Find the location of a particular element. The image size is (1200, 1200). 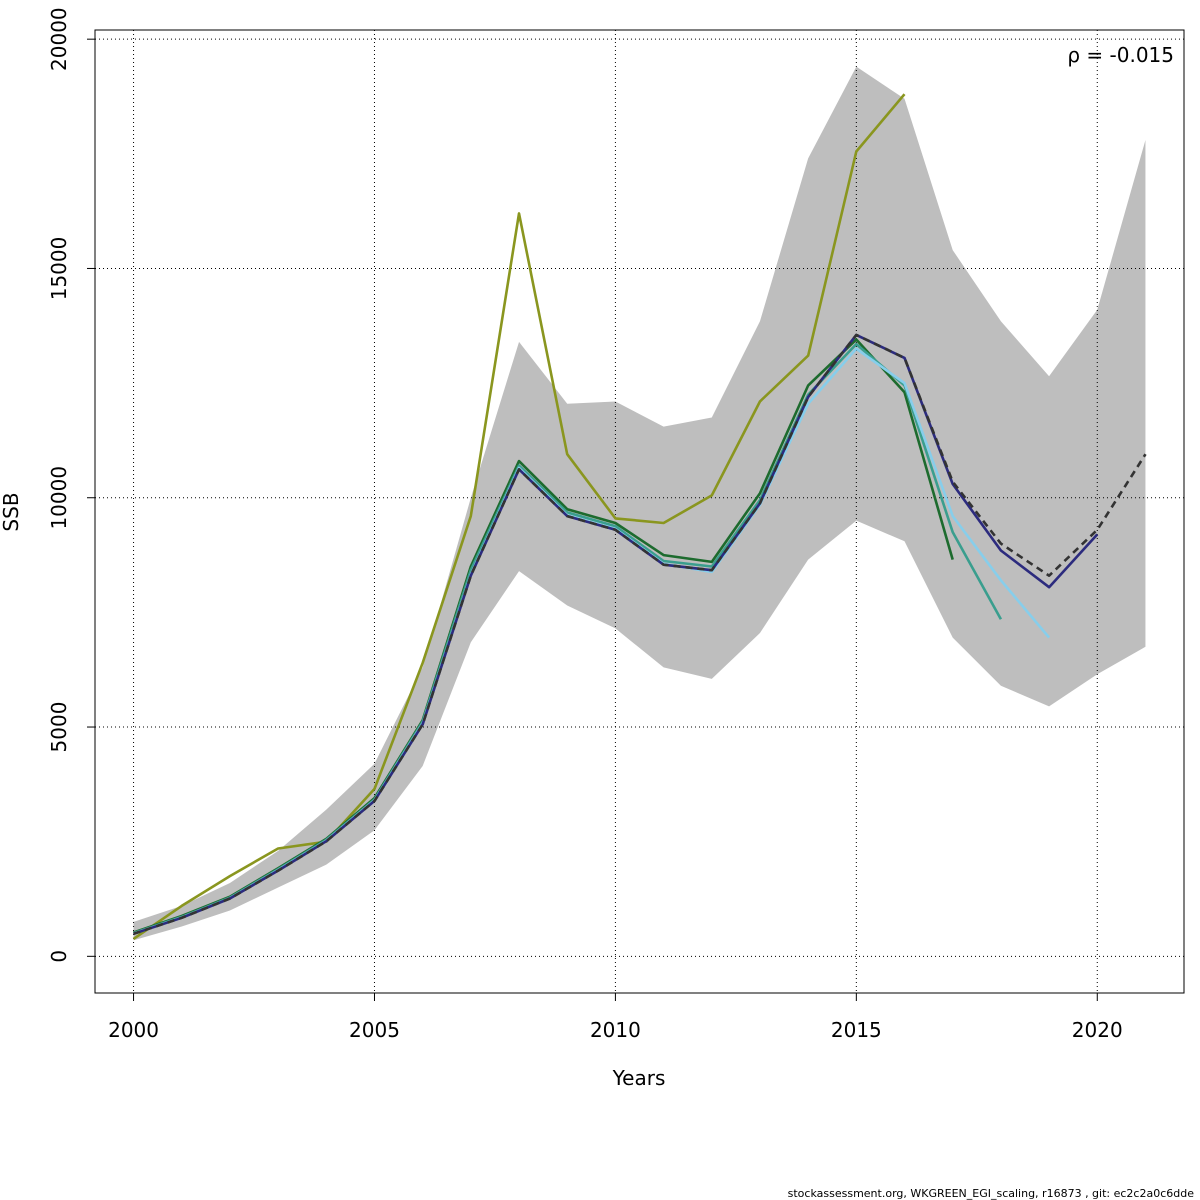

x-tick-label: 2015 is located at coordinates (856, 1030).